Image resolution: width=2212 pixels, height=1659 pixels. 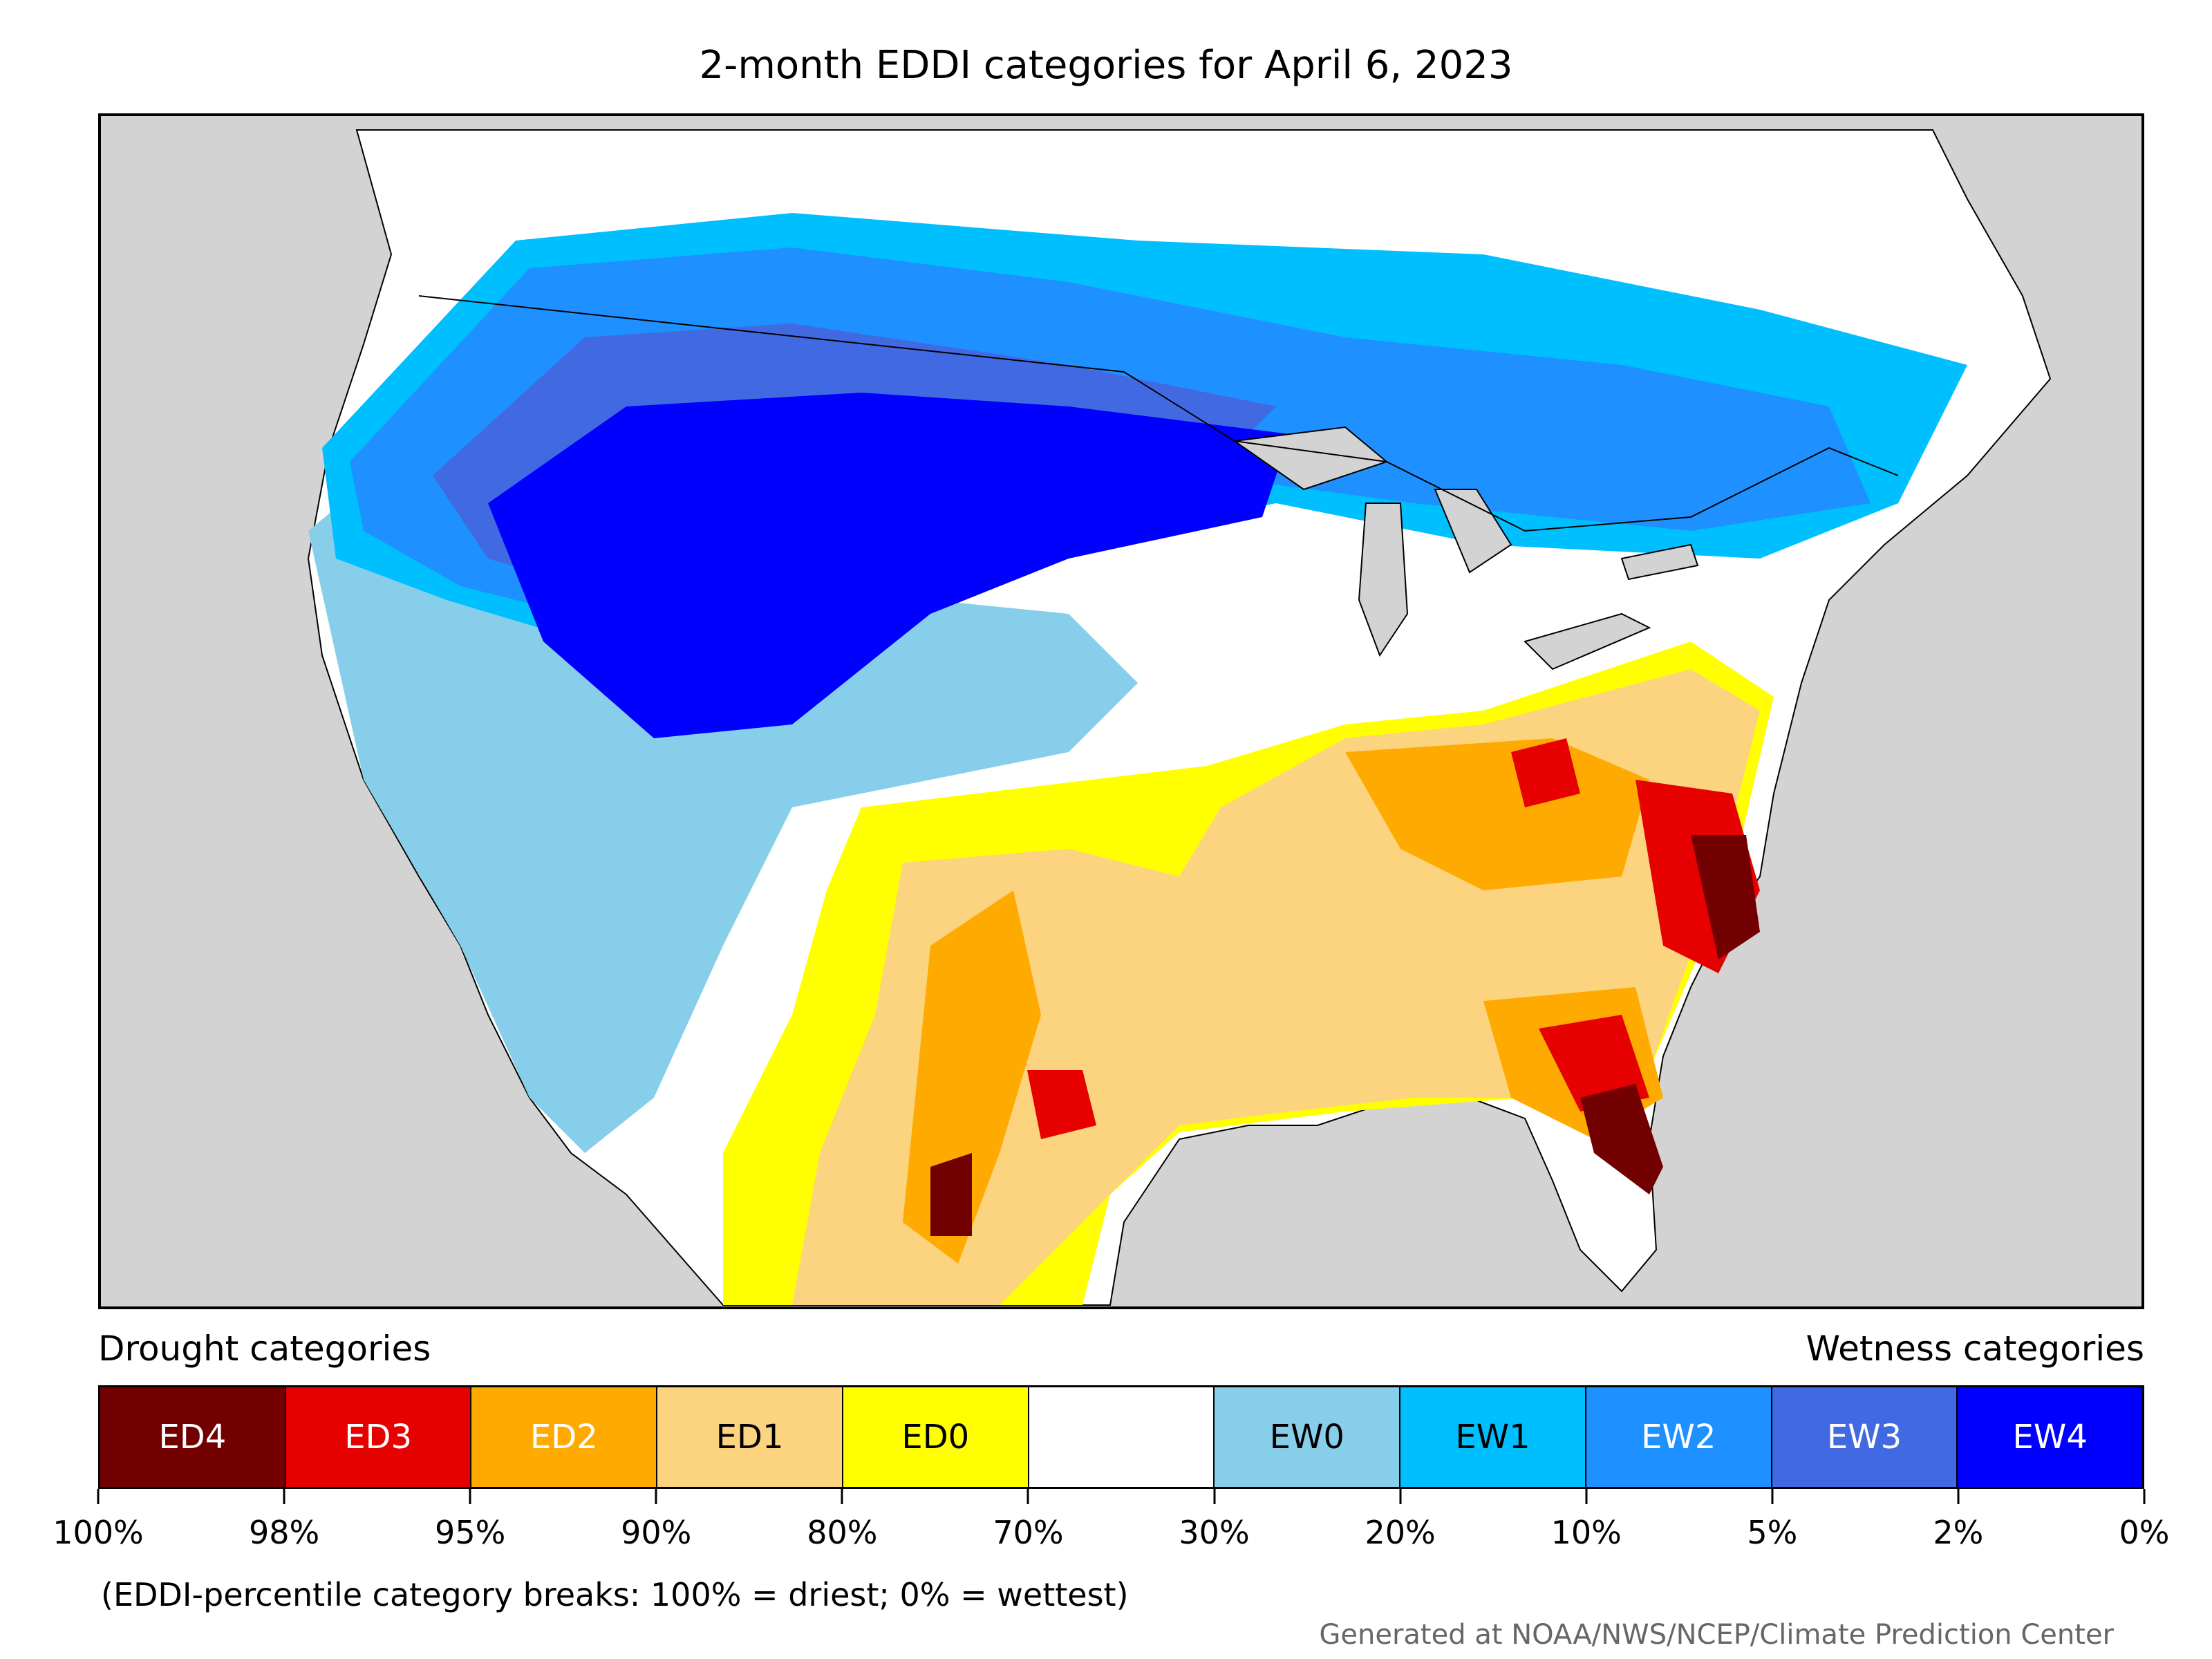 What do you see at coordinates (1400, 1532) in the screenshot?
I see `colorbar-tick-label: 20%` at bounding box center [1400, 1532].